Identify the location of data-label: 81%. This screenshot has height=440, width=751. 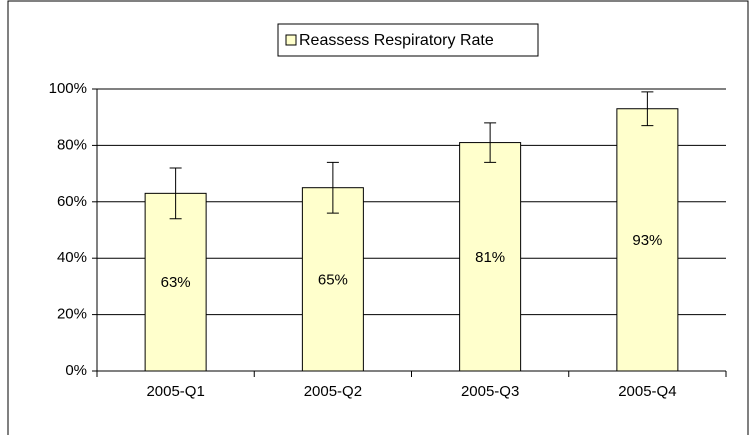
(490, 257).